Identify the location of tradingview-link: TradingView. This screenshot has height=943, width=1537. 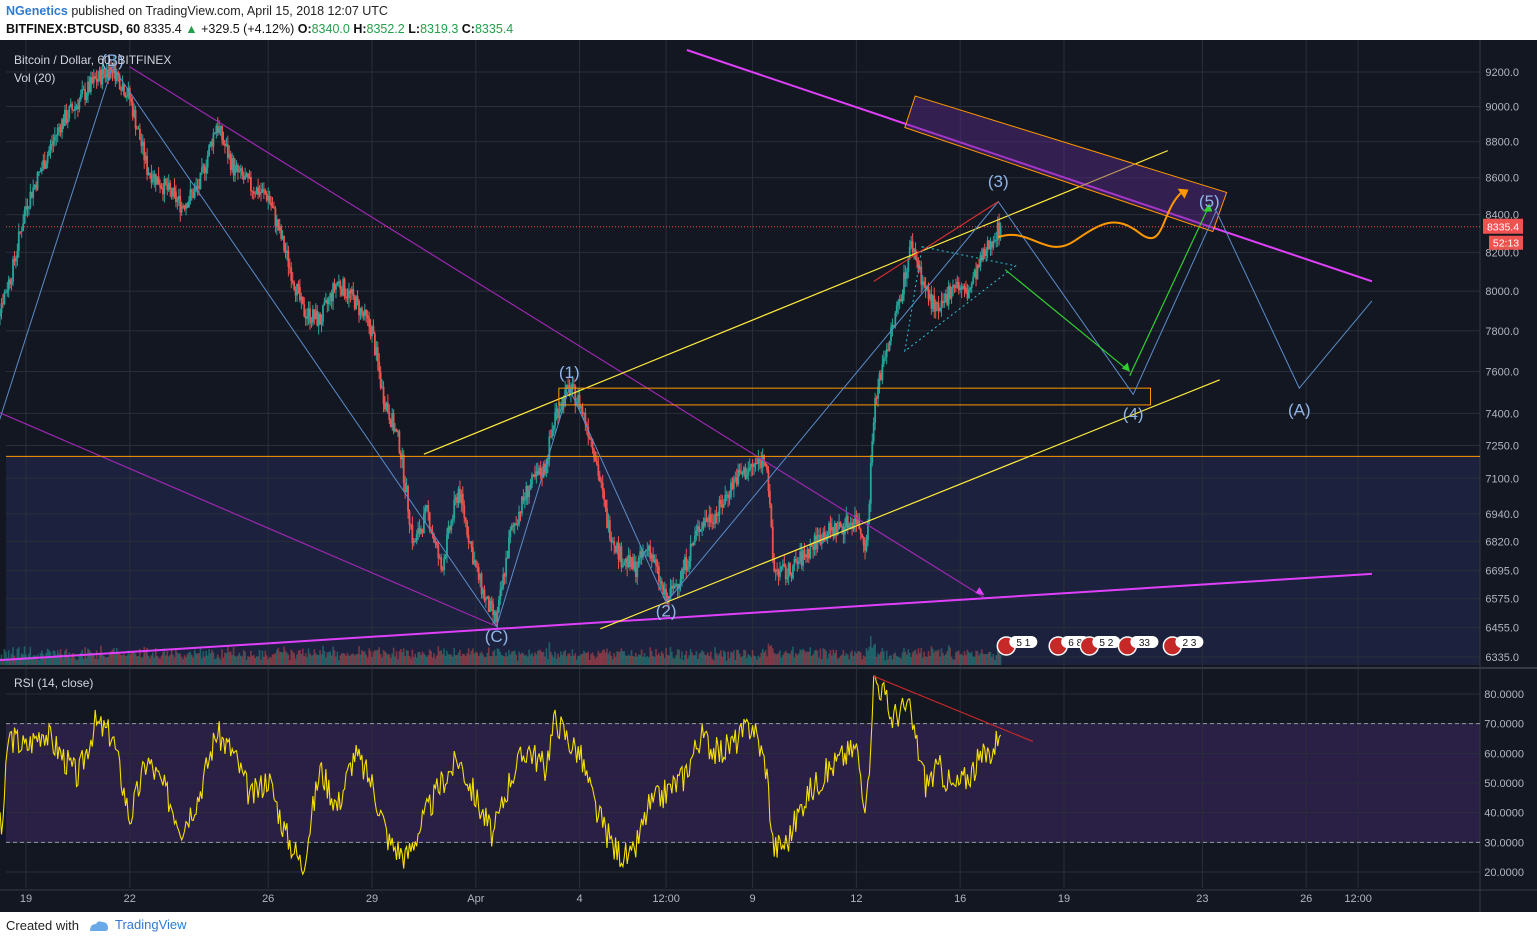
(137, 925).